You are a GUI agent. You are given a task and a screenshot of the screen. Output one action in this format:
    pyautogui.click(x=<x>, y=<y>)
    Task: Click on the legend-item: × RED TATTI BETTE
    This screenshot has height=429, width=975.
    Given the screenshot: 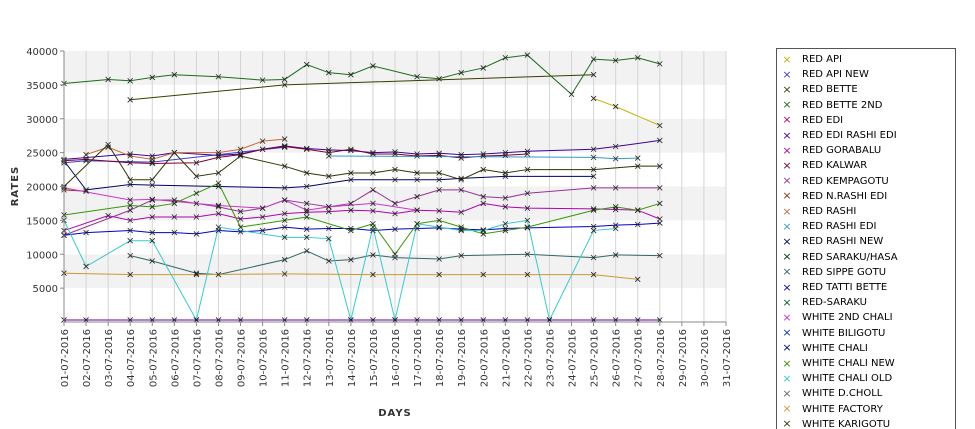 What is the action you would take?
    pyautogui.click(x=834, y=287)
    